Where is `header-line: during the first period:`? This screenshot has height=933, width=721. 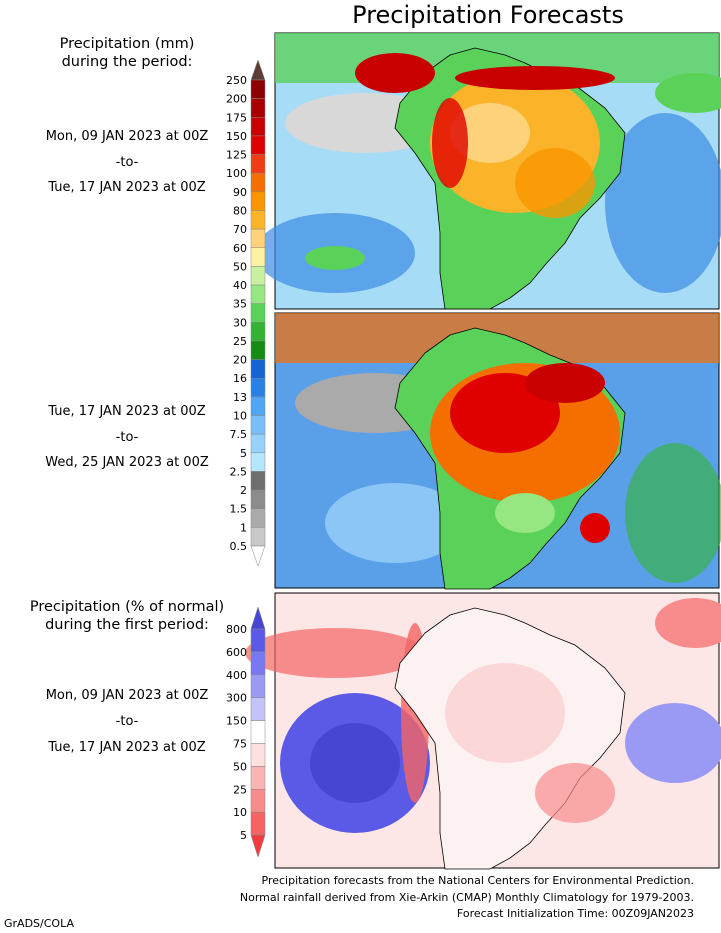
header-line: during the first period: is located at coordinates (127, 625).